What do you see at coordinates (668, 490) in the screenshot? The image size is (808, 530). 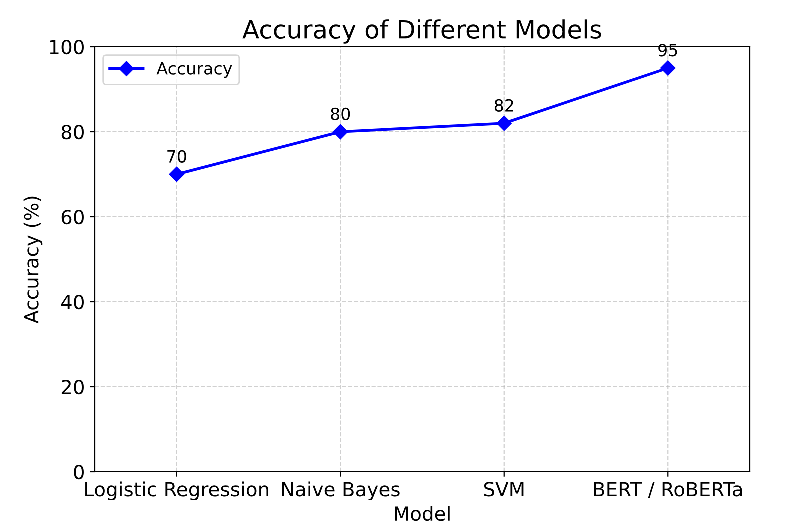 I see `x-tick-label: BERT / RoBERTa` at bounding box center [668, 490].